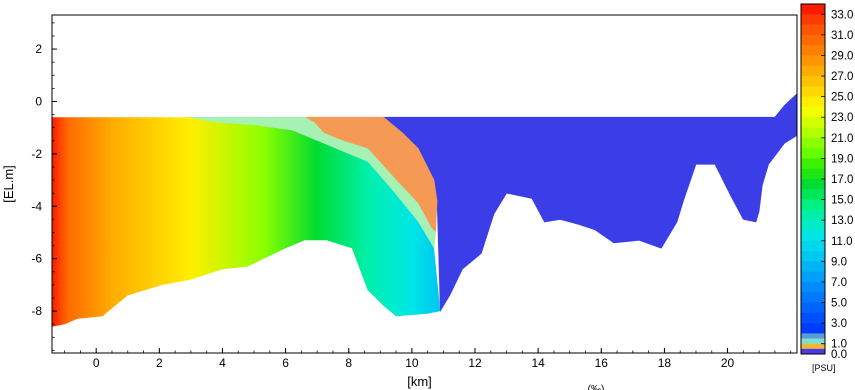  What do you see at coordinates (475, 363) in the screenshot?
I see `x-tick-label: 12` at bounding box center [475, 363].